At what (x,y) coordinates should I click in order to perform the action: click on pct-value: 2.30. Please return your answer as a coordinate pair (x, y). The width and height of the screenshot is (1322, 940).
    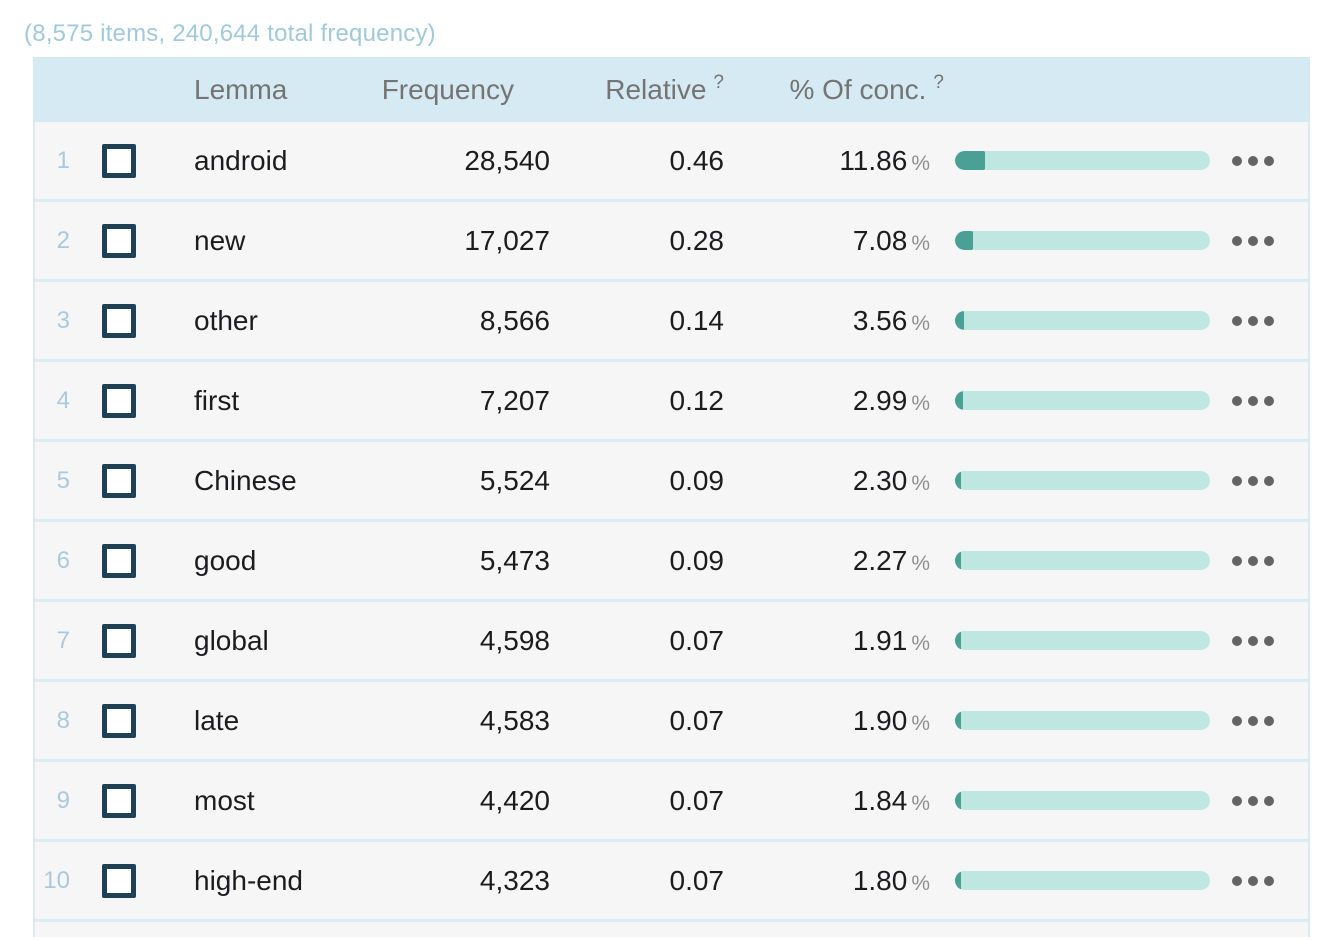
    Looking at the image, I should click on (880, 480).